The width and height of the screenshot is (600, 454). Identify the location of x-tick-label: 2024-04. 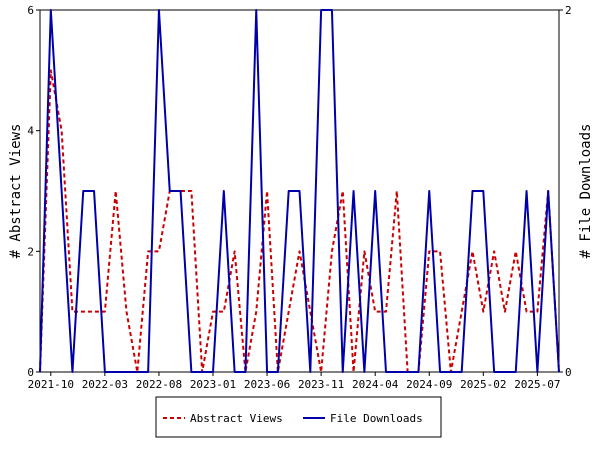
(375, 384).